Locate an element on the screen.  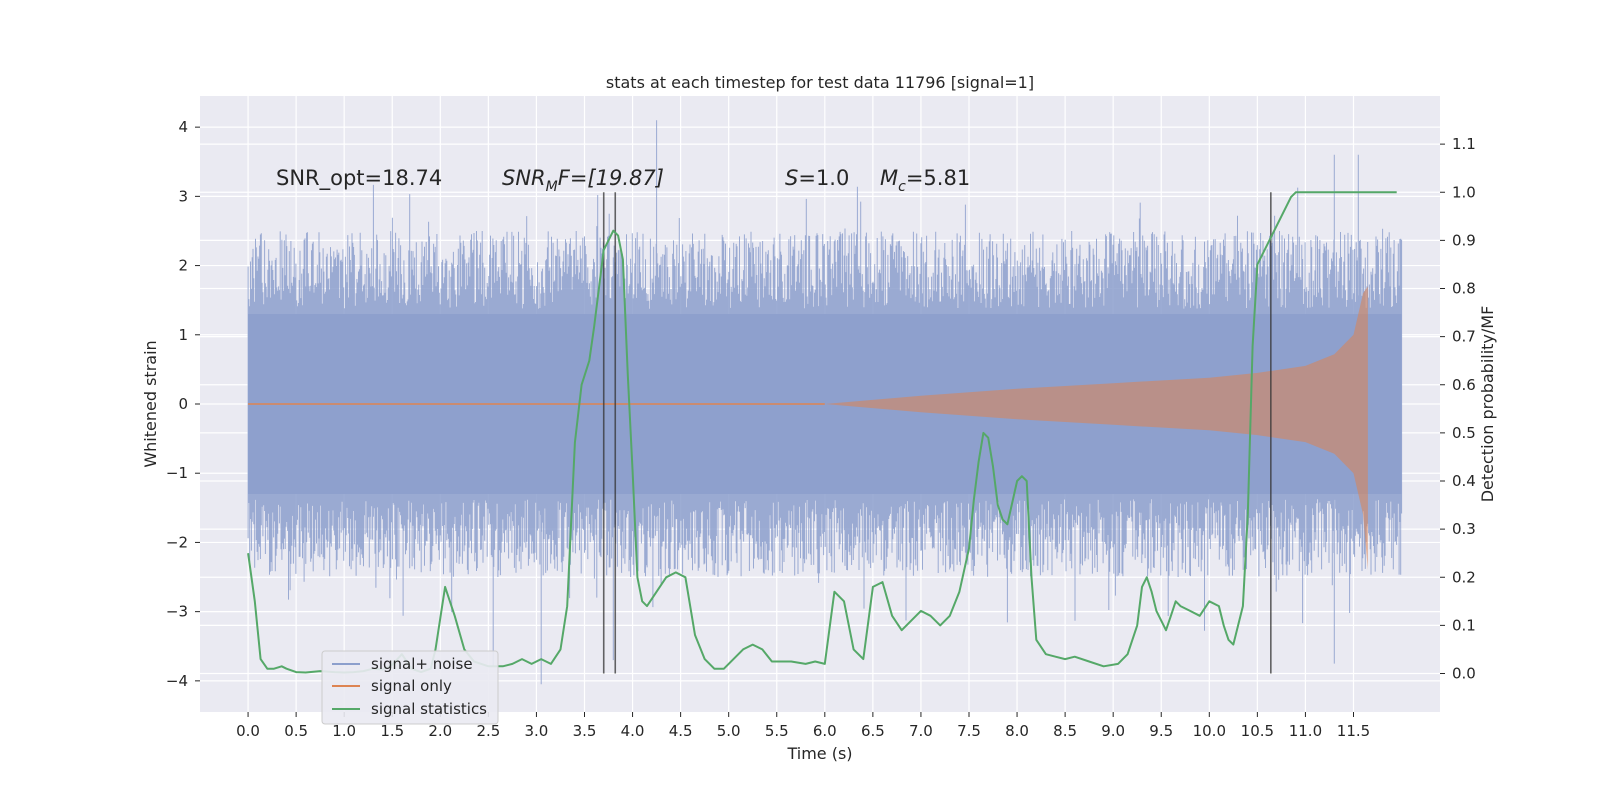
signal-envelope is located at coordinates (1096, 428).